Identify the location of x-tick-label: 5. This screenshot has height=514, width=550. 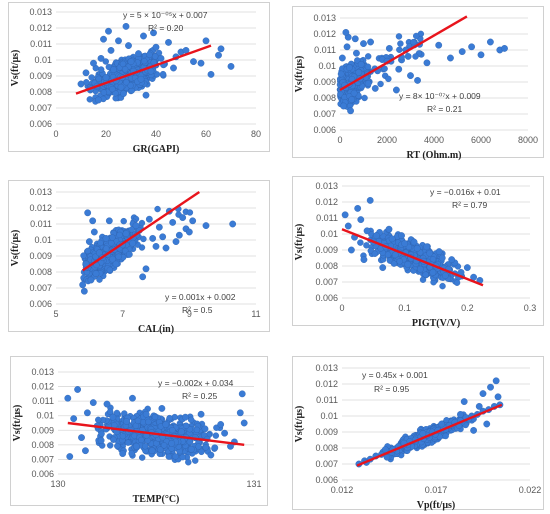
(55, 314).